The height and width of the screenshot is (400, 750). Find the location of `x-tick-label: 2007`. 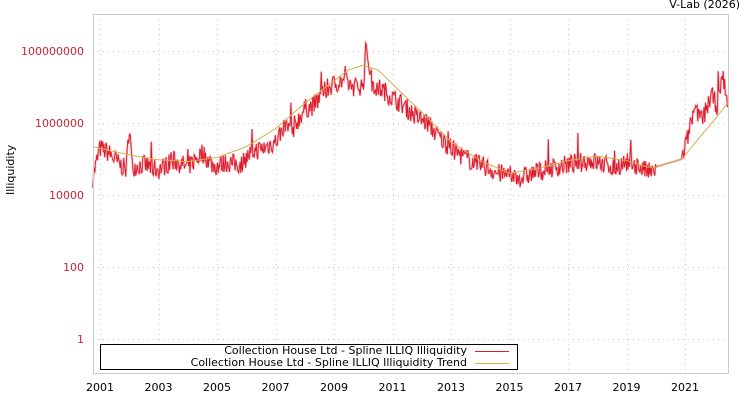

x-tick-label: 2007 is located at coordinates (276, 387).